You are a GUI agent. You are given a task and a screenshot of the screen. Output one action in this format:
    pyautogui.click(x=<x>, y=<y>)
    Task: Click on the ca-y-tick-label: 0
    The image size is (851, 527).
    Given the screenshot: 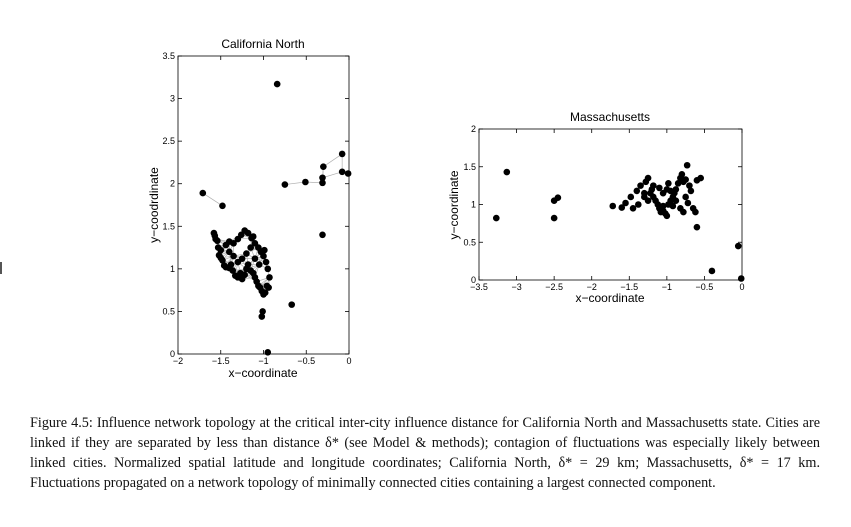 What is the action you would take?
    pyautogui.click(x=172, y=354)
    